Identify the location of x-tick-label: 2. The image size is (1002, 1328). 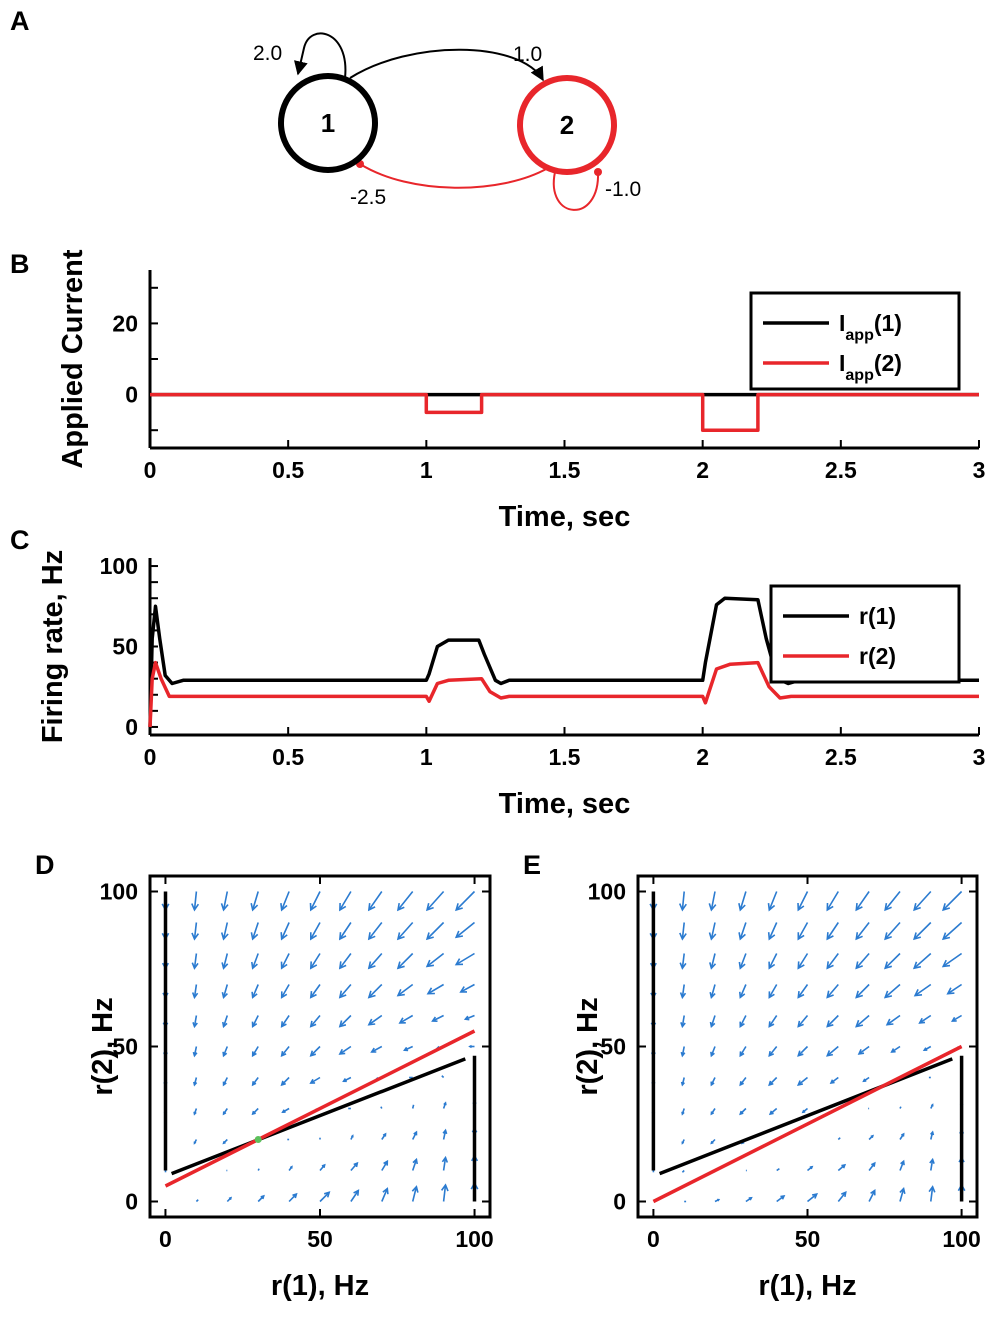
(702, 470).